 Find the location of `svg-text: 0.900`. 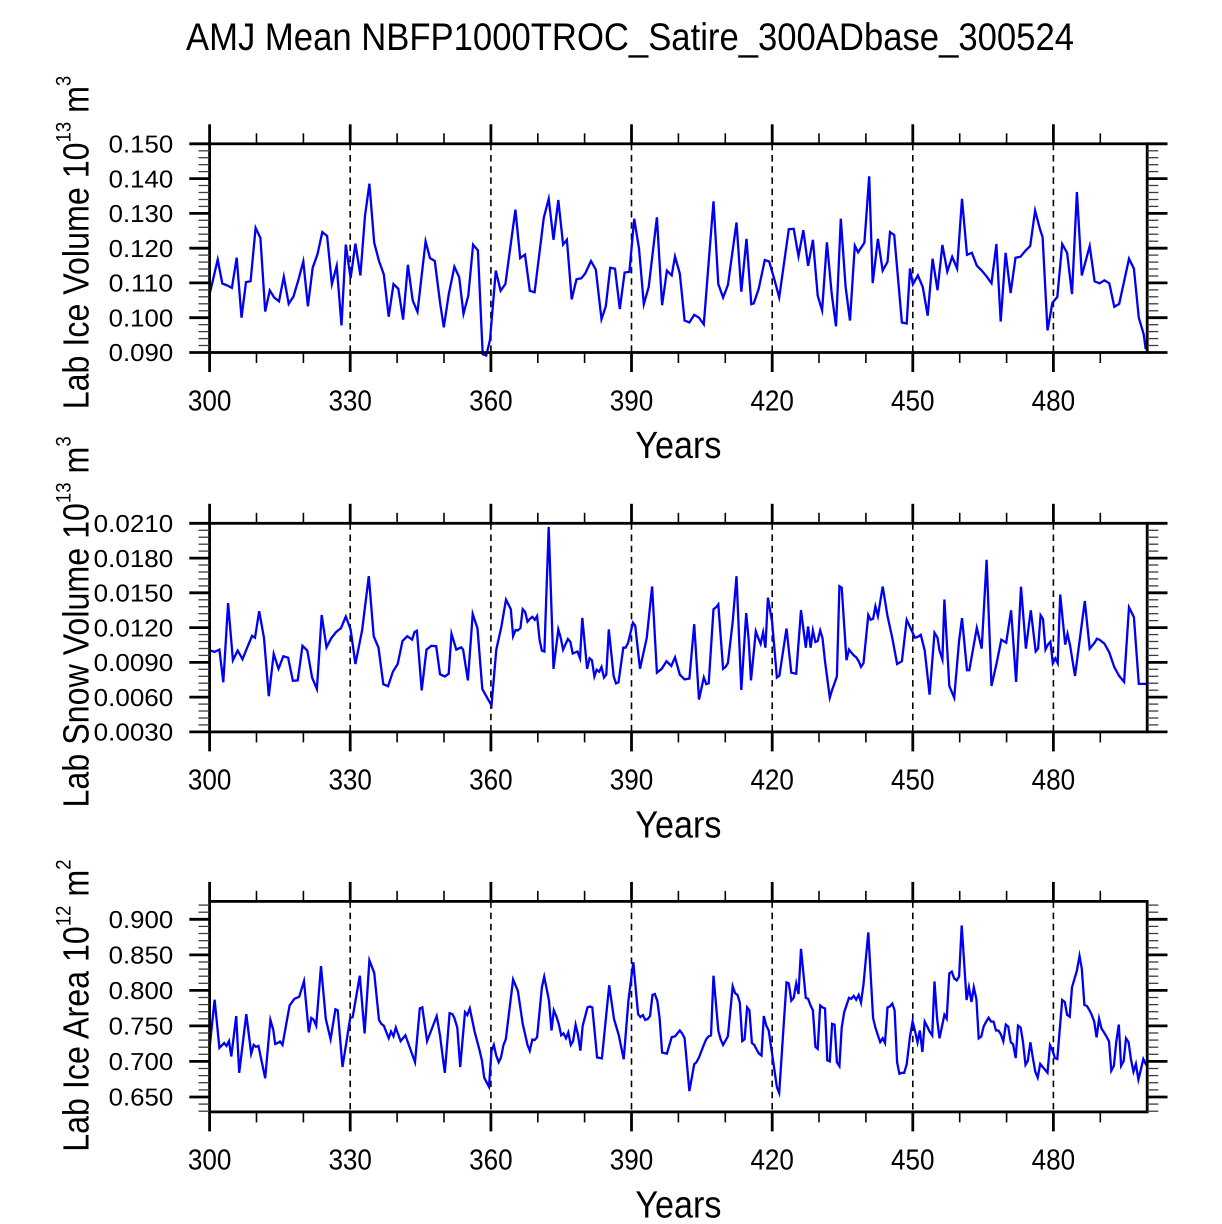

svg-text: 0.900 is located at coordinates (141, 920).